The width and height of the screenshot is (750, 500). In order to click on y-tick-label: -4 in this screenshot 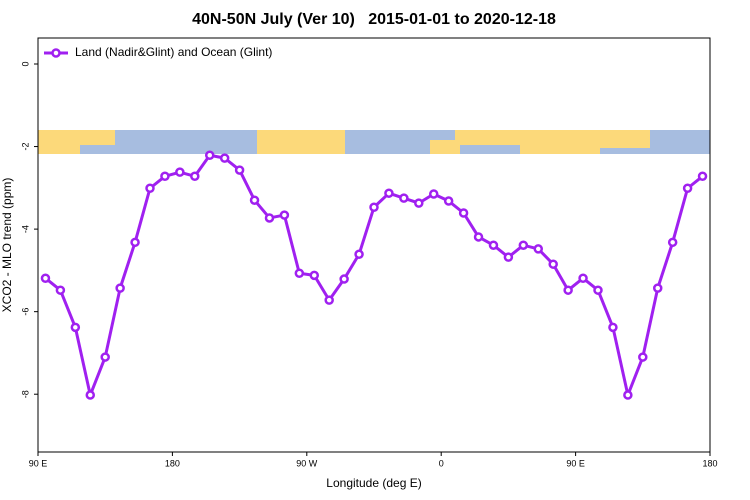, I will do `click(25, 229)`.